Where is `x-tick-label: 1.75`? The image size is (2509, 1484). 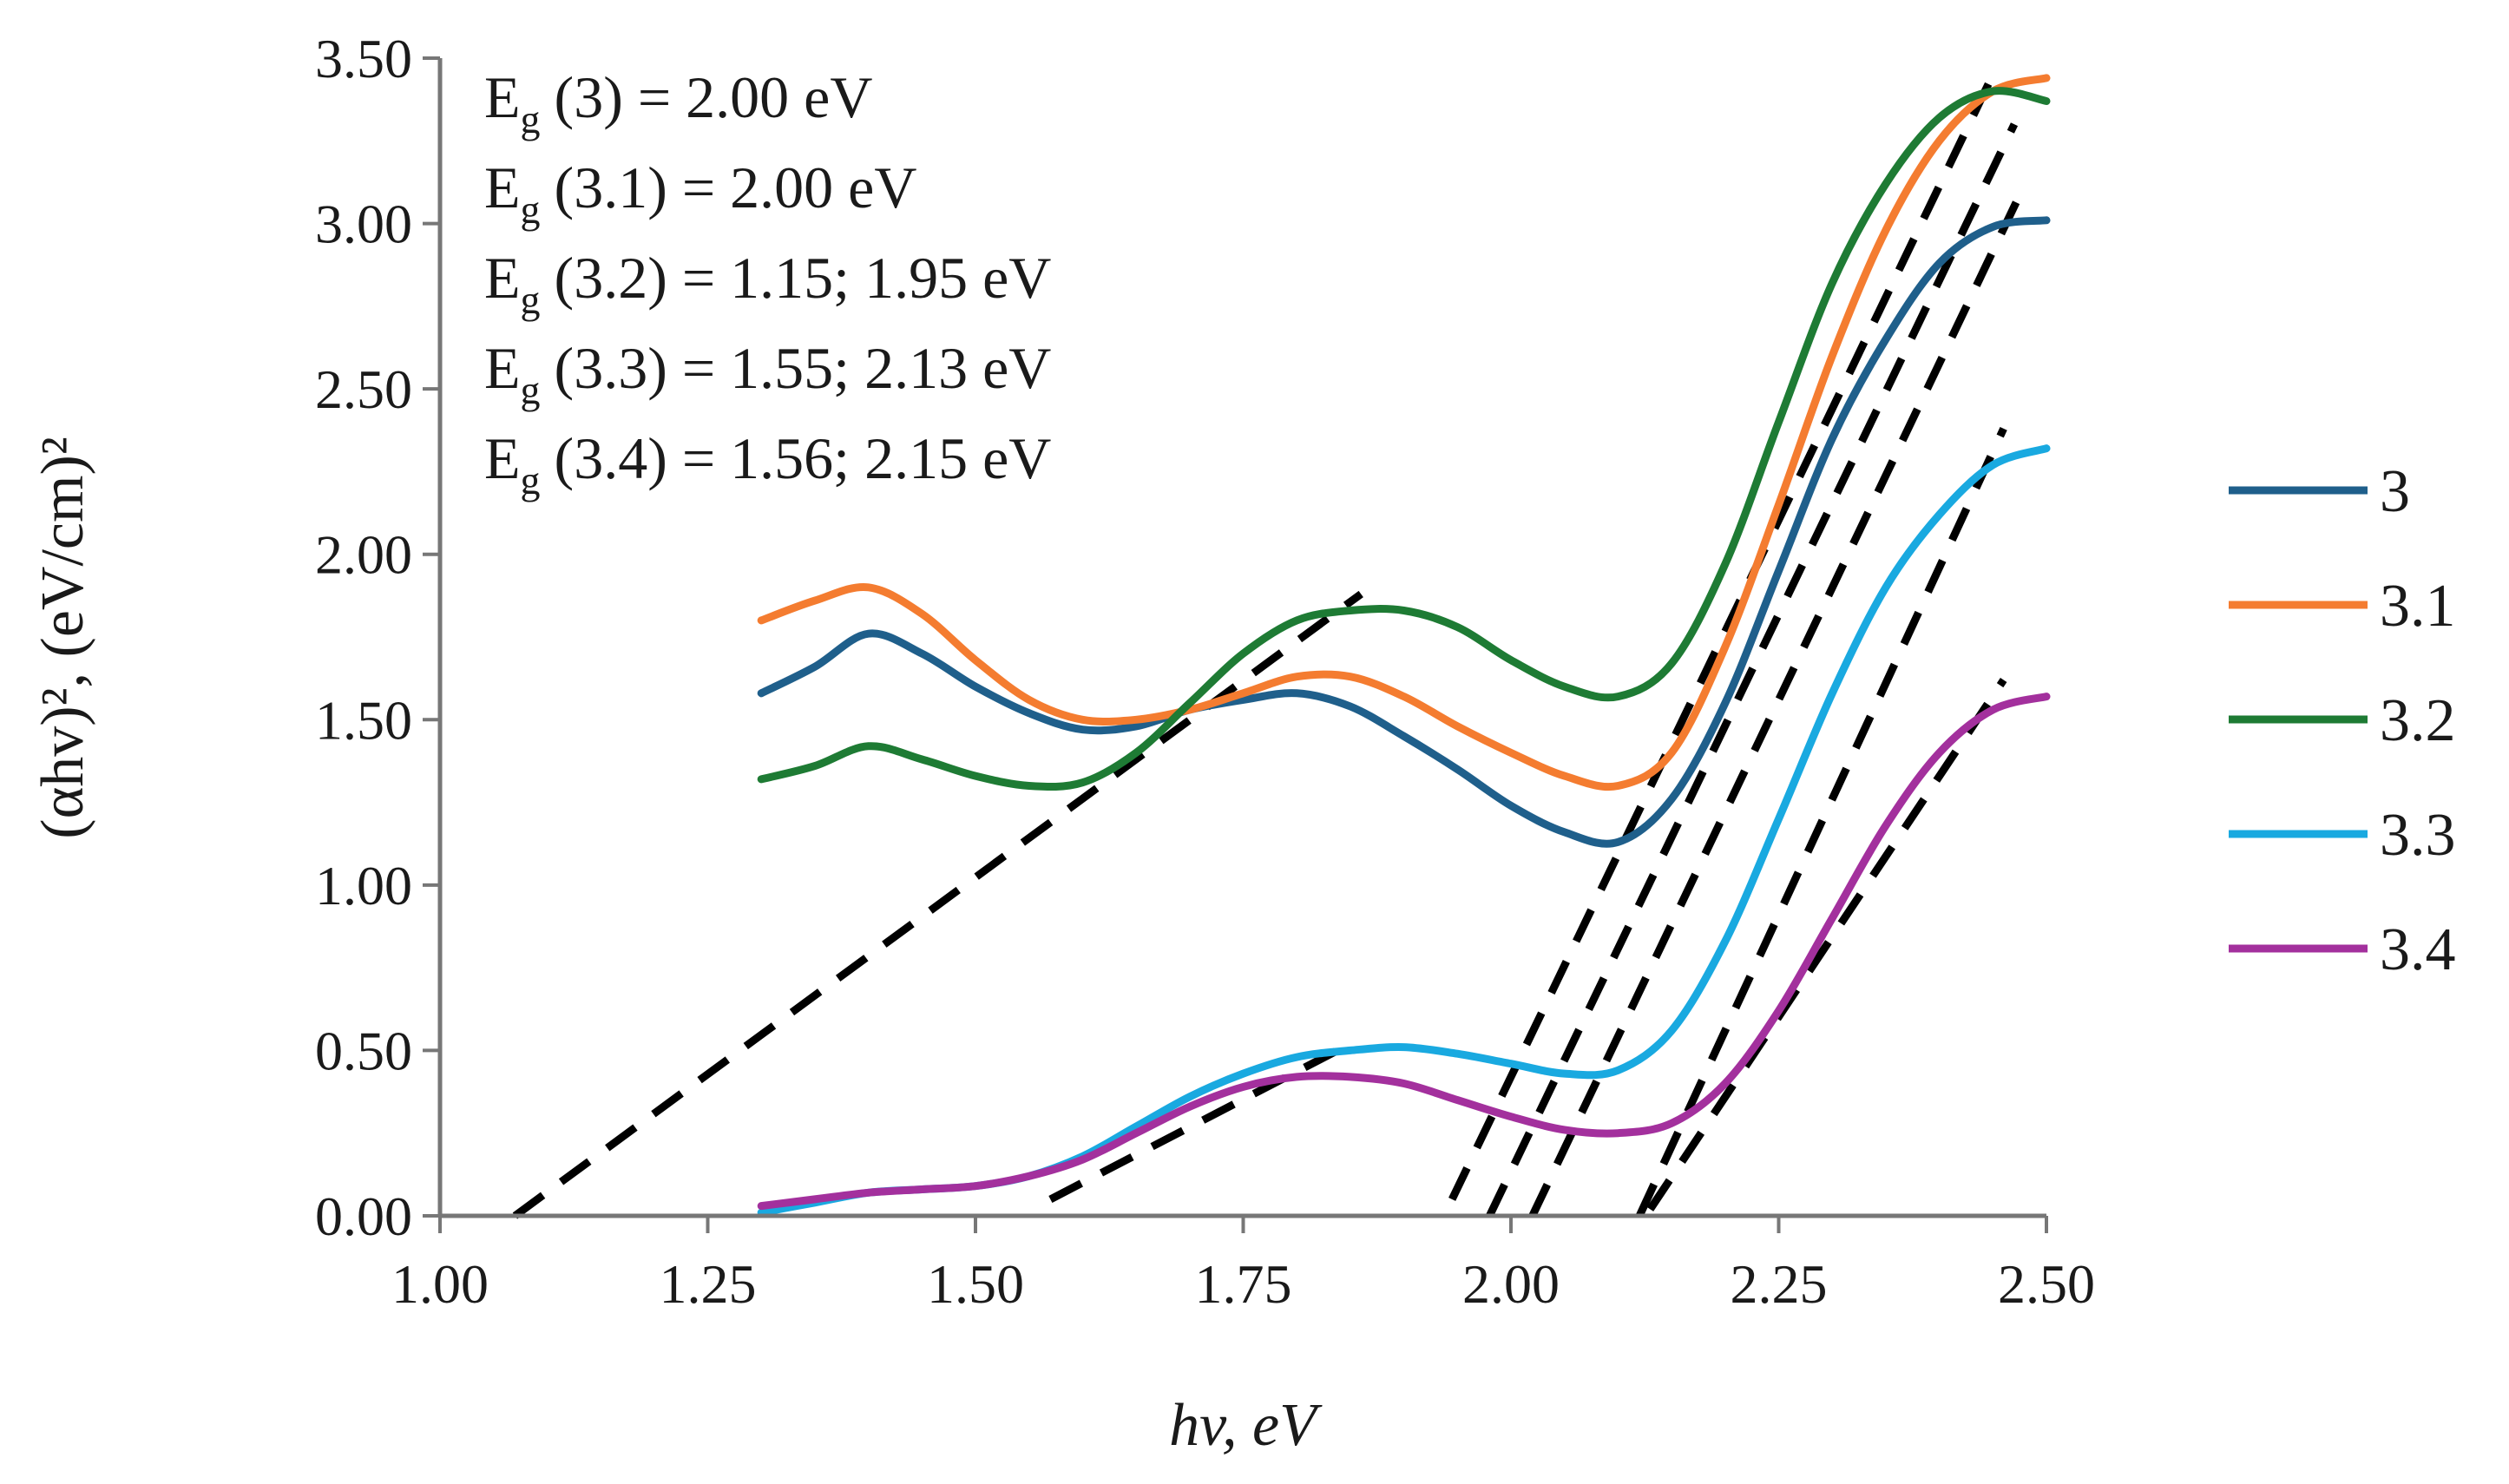
x-tick-label: 1.75 is located at coordinates (1243, 1284).